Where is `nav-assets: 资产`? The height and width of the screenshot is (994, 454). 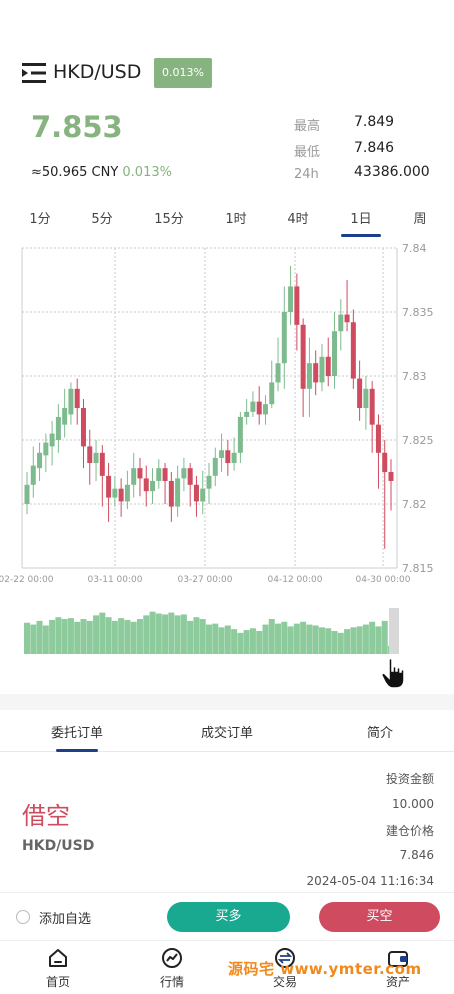
nav-assets: 资产 is located at coordinates (398, 968).